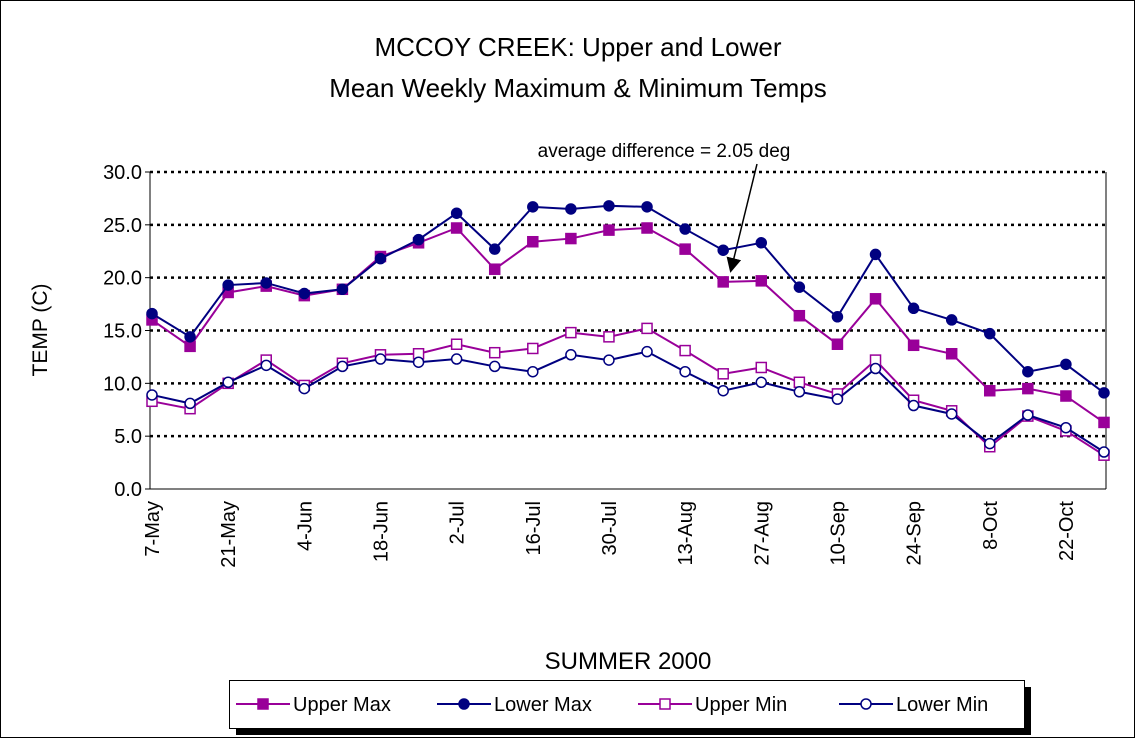 This screenshot has height=738, width=1136. I want to click on y-tick-label: 0.0, so click(128, 490).